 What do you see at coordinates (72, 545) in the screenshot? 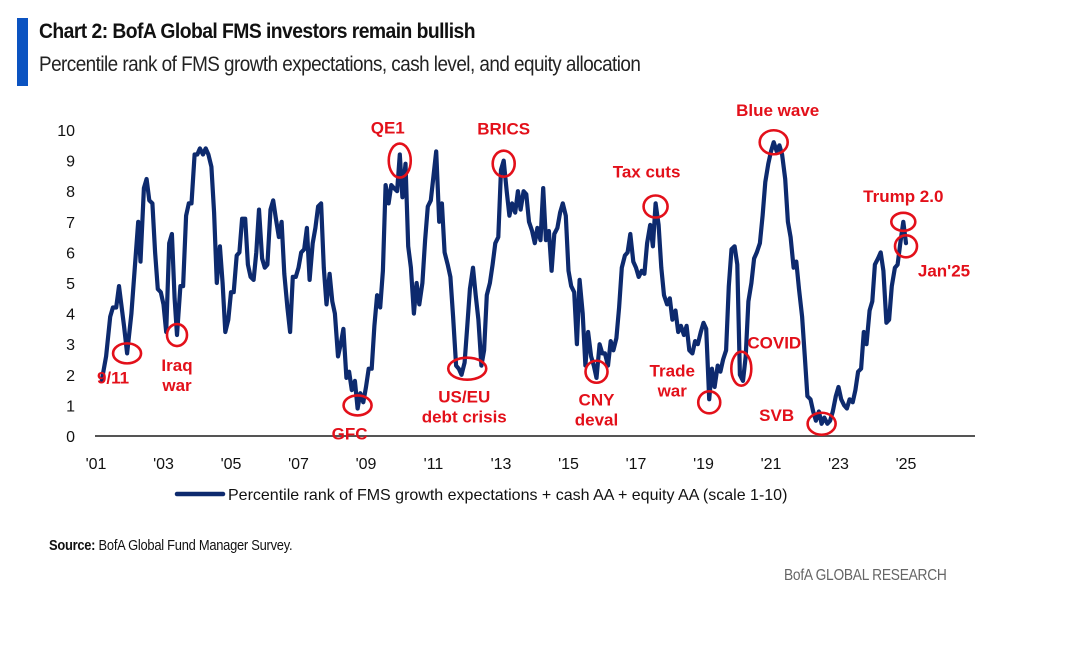
I see `source-label: Source:` at bounding box center [72, 545].